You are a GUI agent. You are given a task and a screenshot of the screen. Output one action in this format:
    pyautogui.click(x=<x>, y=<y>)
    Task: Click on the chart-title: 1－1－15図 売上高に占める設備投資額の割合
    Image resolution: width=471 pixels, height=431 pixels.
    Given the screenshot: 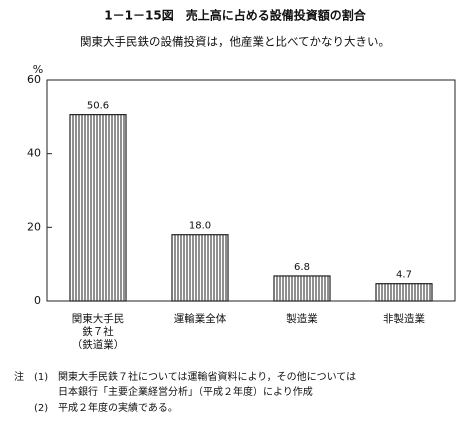 What is the action you would take?
    pyautogui.click(x=235, y=15)
    